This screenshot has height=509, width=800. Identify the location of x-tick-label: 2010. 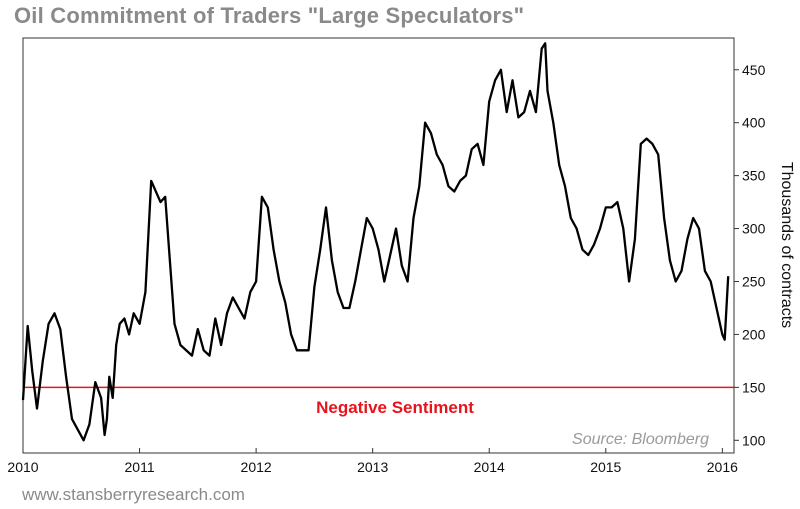
(22, 467).